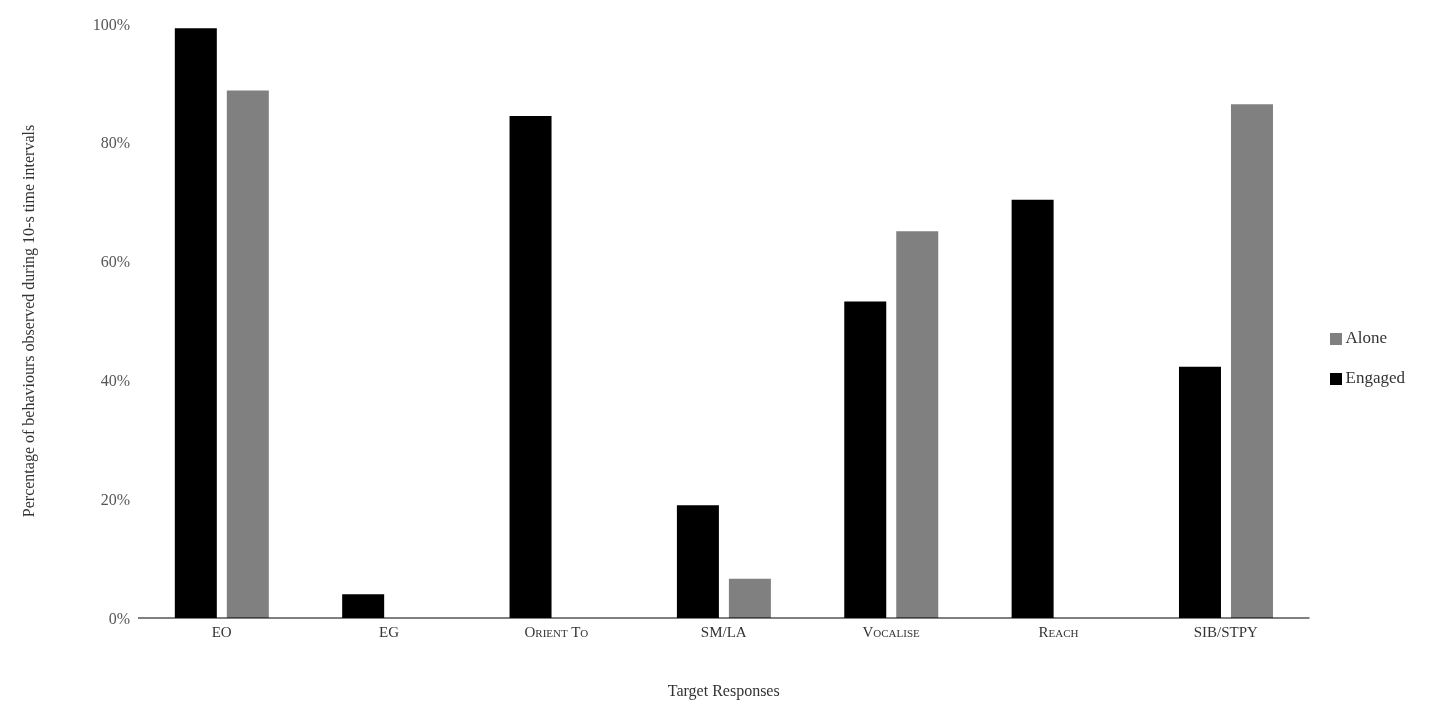 Image resolution: width=1433 pixels, height=715 pixels. Describe the element at coordinates (556, 631) in the screenshot. I see `x-tick-label: Orient To` at that location.